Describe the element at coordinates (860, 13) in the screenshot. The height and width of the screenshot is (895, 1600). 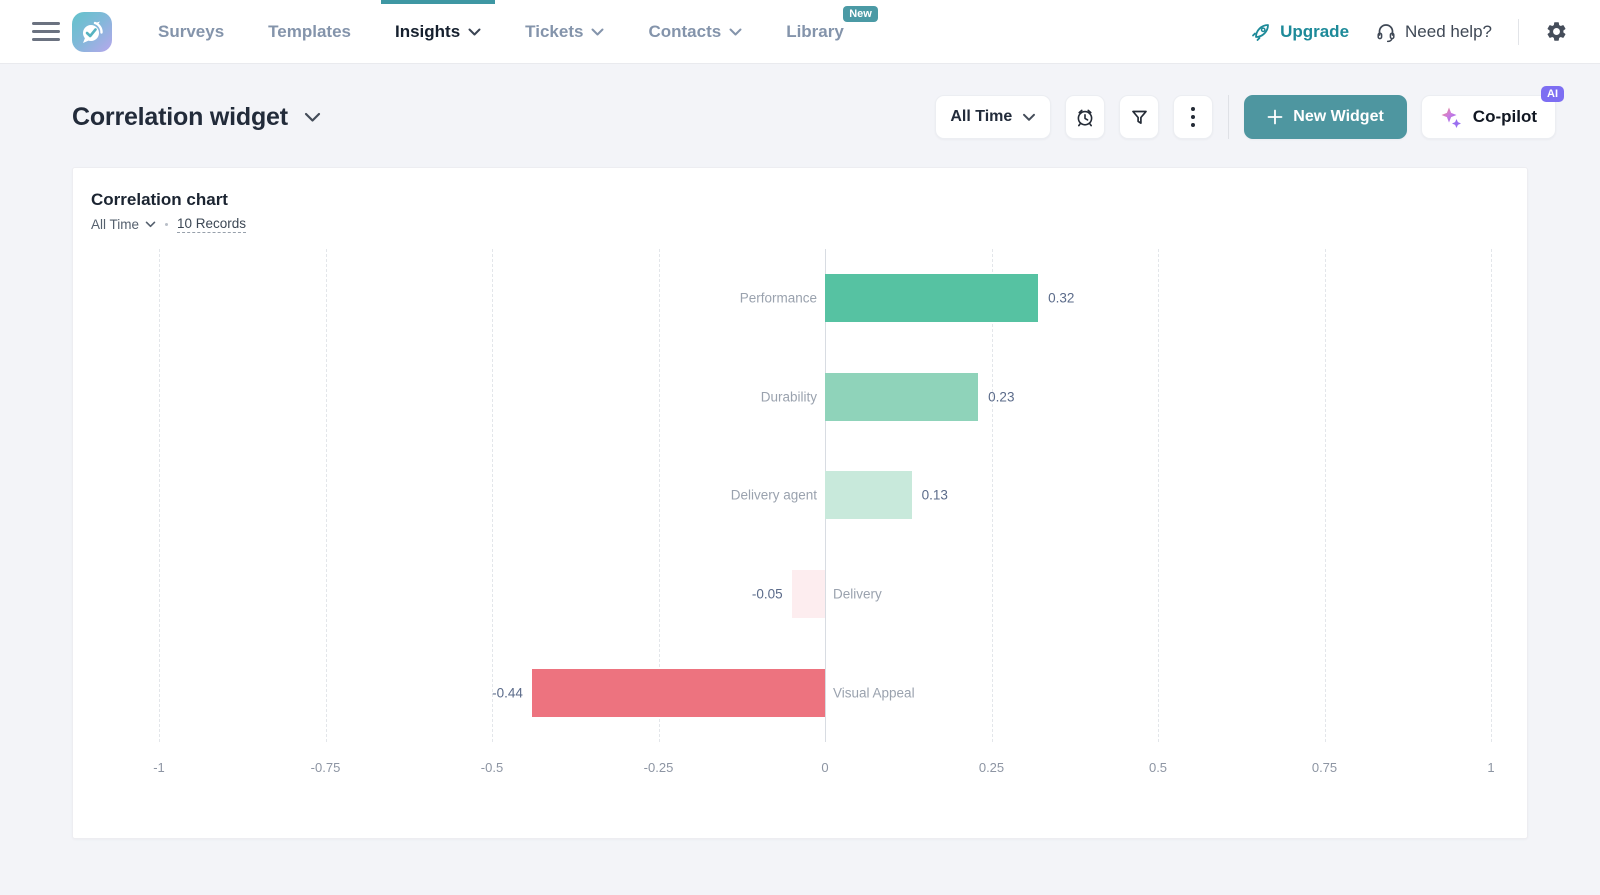
I see `new-badge: New` at that location.